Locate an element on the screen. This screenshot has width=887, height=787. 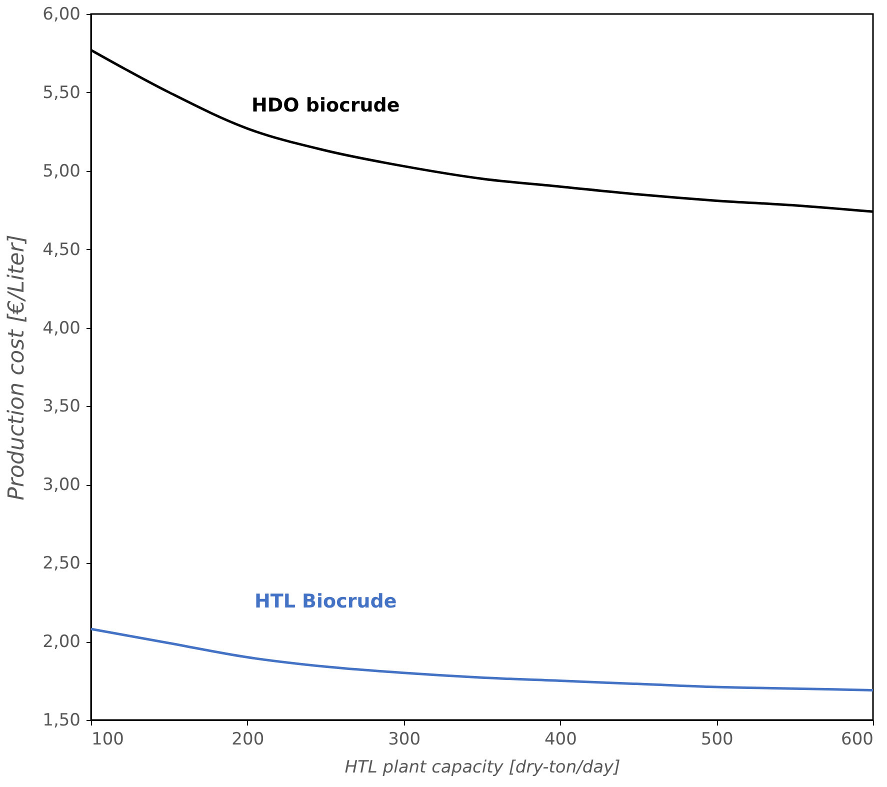
y-tick-label: 2,50 is located at coordinates (61, 564).